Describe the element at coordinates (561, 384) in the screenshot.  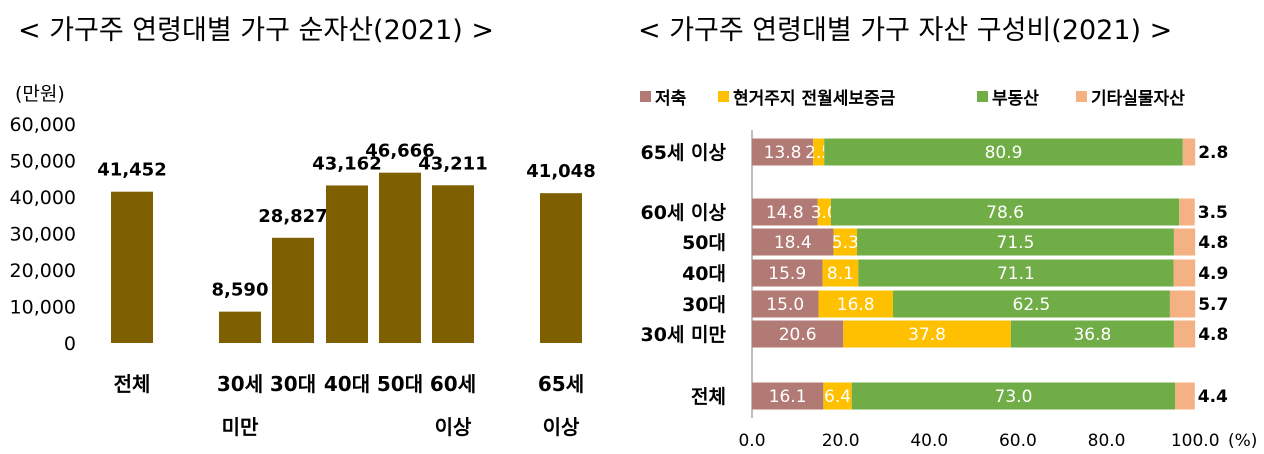
I see `x-category-label: 65세` at that location.